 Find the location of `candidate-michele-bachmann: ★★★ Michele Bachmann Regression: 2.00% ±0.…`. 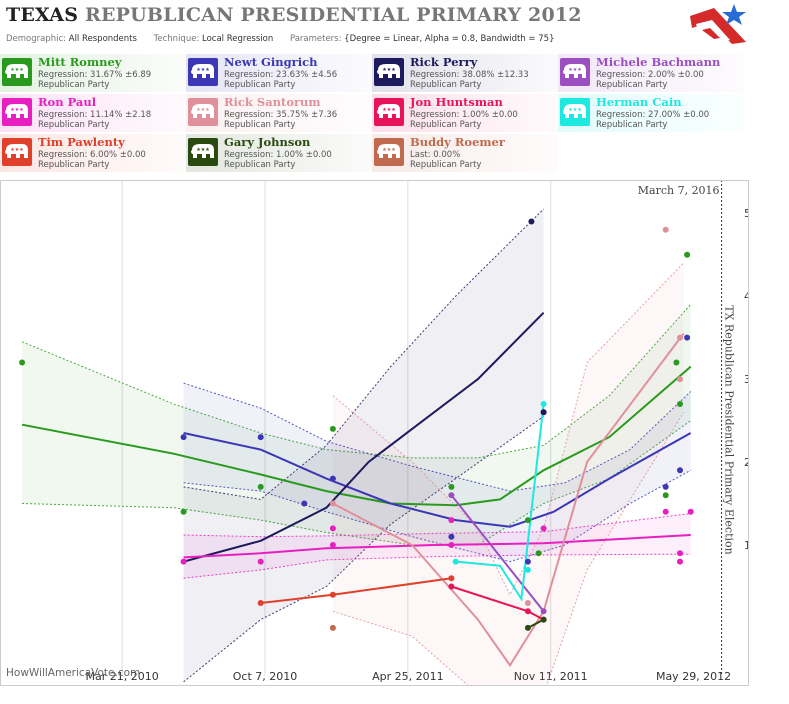

candidate-michele-bachmann: ★★★ Michele Bachmann Regression: 2.00% ±0.… is located at coordinates (651, 73).